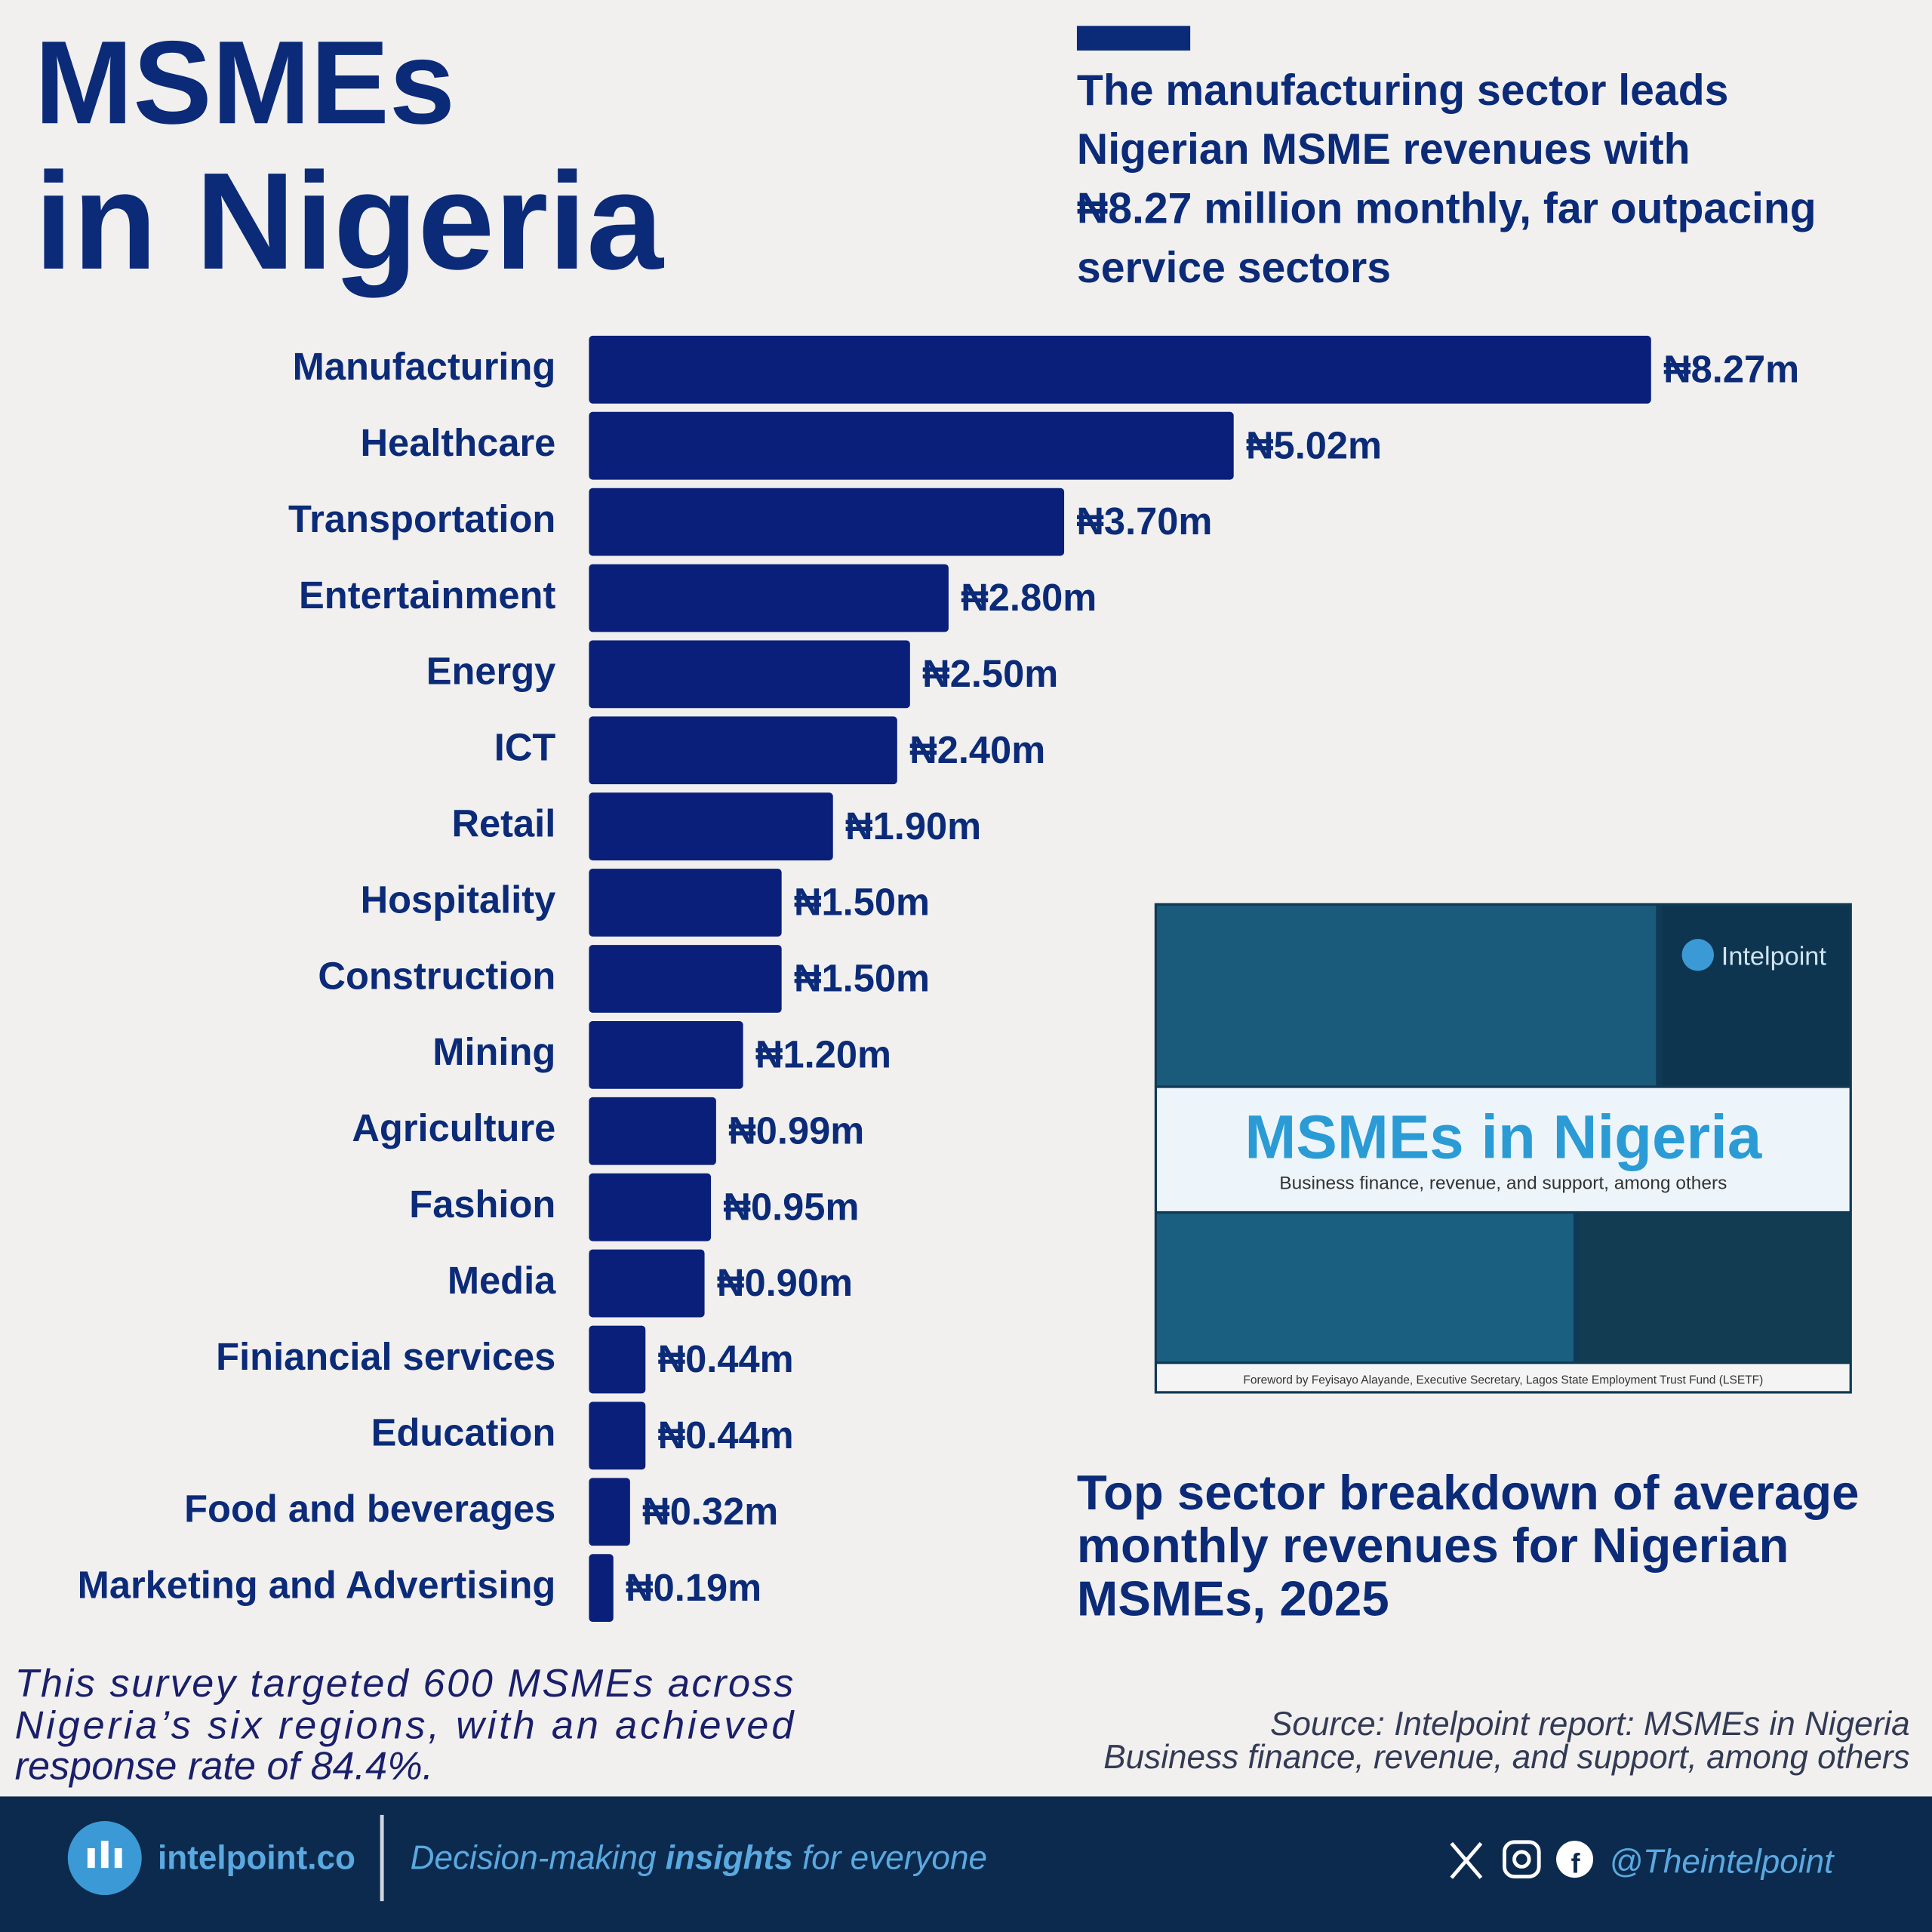 The image size is (1932, 1932). What do you see at coordinates (1522, 1859) in the screenshot?
I see `instagram-icon` at bounding box center [1522, 1859].